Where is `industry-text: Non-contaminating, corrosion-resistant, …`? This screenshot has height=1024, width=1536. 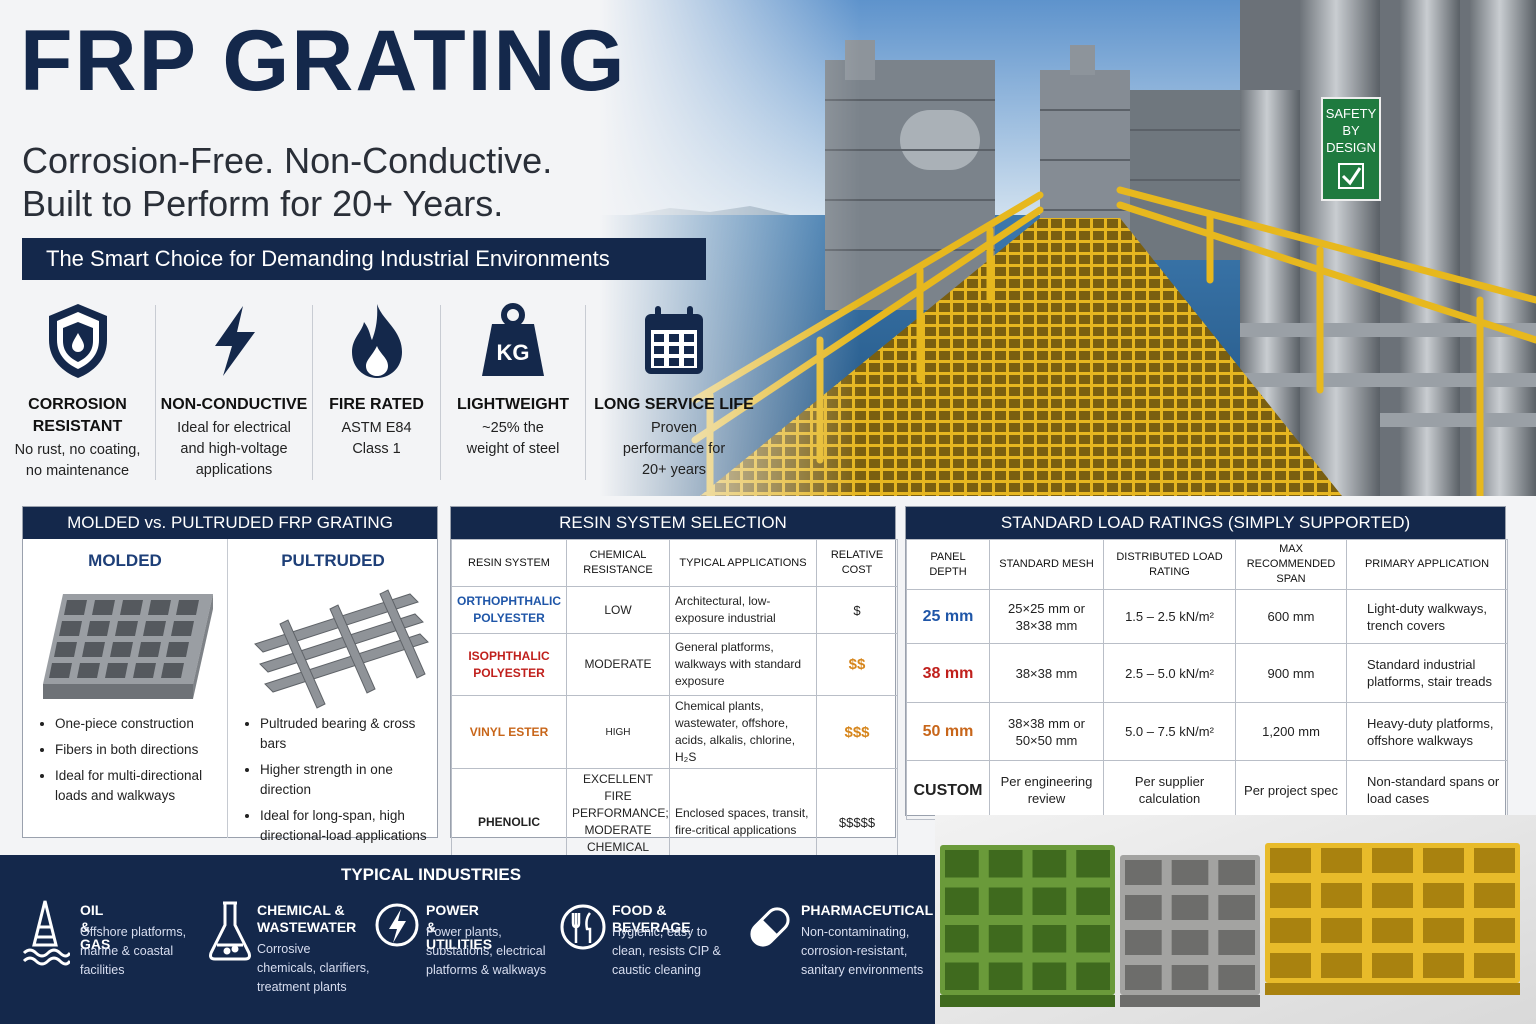
industry-text: Non-contaminating, corrosion-resistant, … is located at coordinates (862, 951).